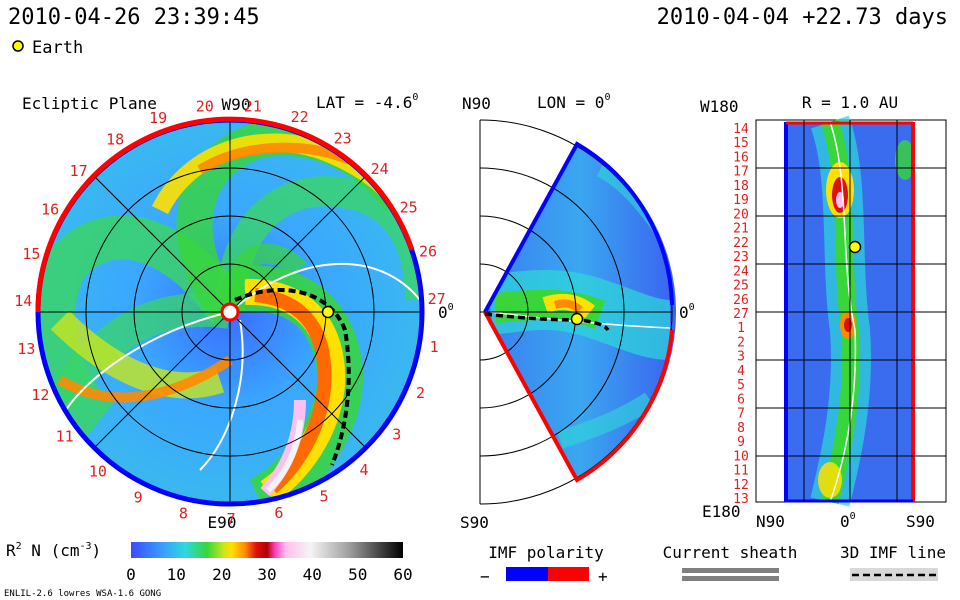  I want to click on sphere-row-label: 3, so click(741, 357).